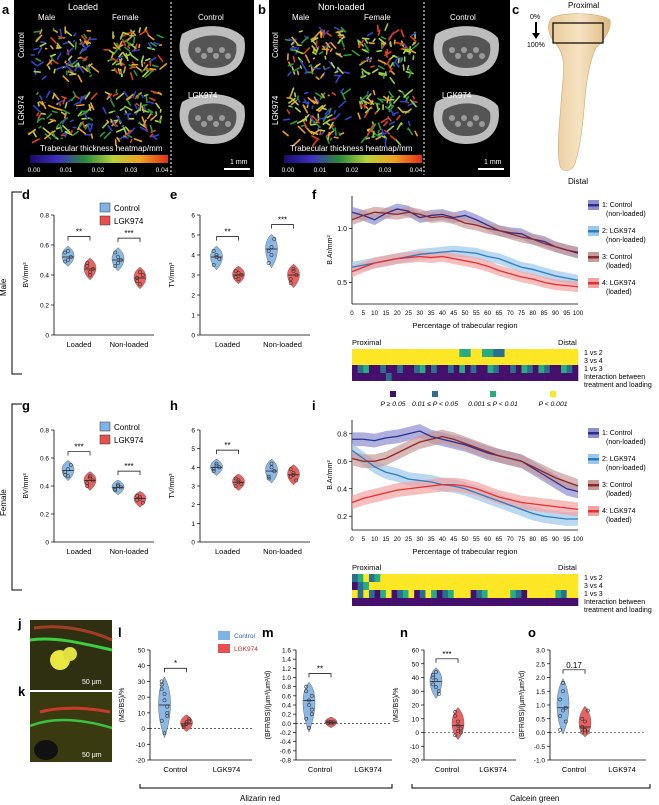 Image resolution: width=659 pixels, height=805 pixels. I want to click on chart-l: -20 -10 0 10 20 30 40 50 (MS/BS)/% Control LGK974 *, so click(185, 711).